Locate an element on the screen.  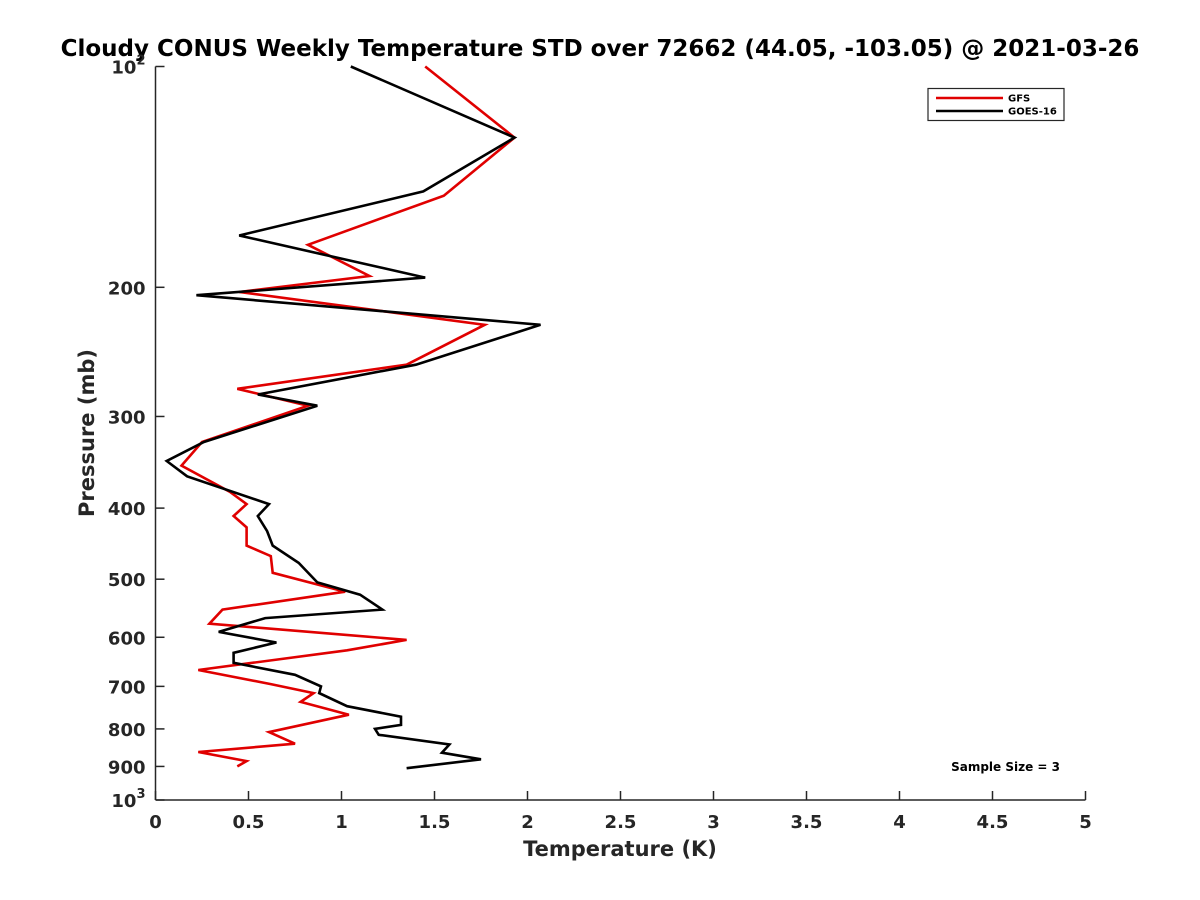
legend-label-goes-16: GOES-16 is located at coordinates (1032, 112).